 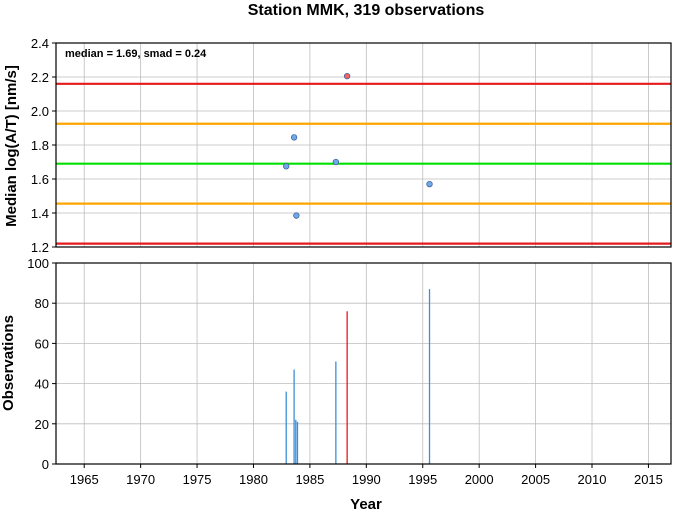 I want to click on top-y-tick-label: 1.2, so click(x=40, y=247).